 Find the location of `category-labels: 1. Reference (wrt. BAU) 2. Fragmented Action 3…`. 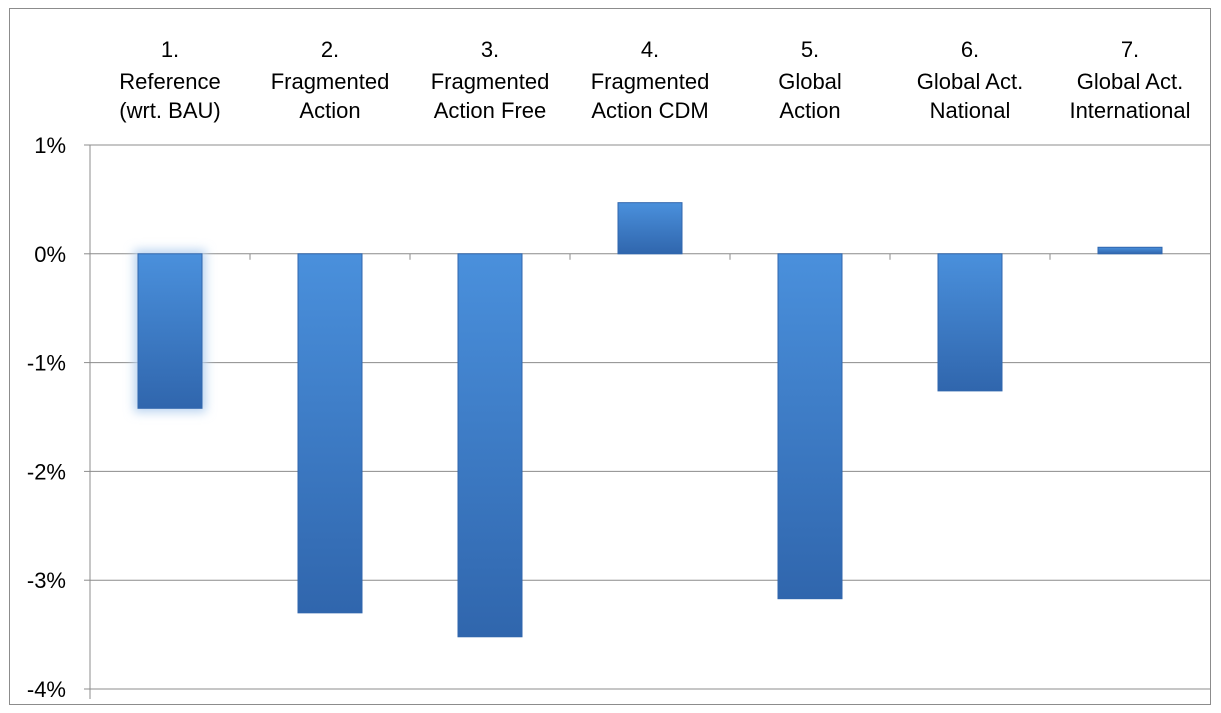

category-labels: 1. Reference (wrt. BAU) 2. Fragmented Action 3… is located at coordinates (654, 80).